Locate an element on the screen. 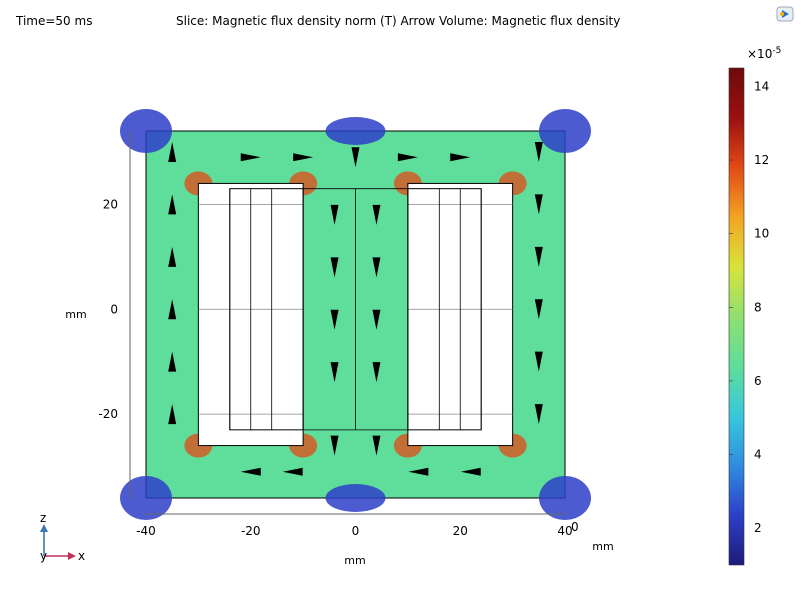 The width and height of the screenshot is (801, 601). colorbar-tick-label: 4 is located at coordinates (758, 455).